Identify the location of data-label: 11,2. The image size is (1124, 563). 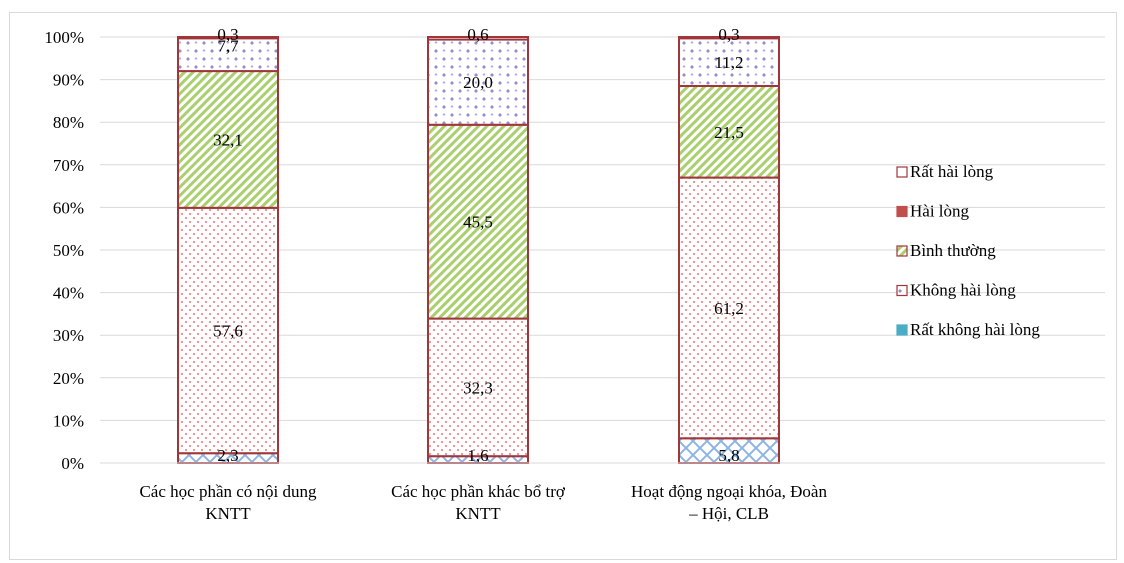
(728, 62).